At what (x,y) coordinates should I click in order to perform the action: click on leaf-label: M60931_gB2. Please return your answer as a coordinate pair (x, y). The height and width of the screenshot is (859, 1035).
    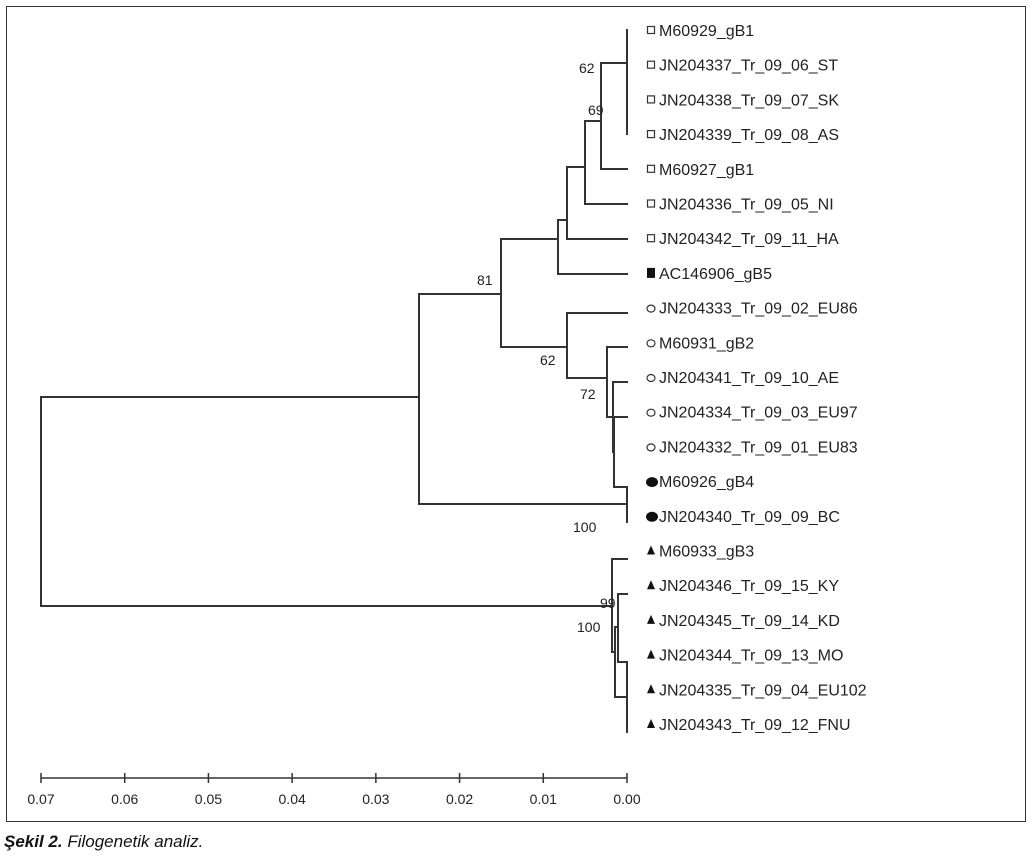
    Looking at the image, I should click on (706, 343).